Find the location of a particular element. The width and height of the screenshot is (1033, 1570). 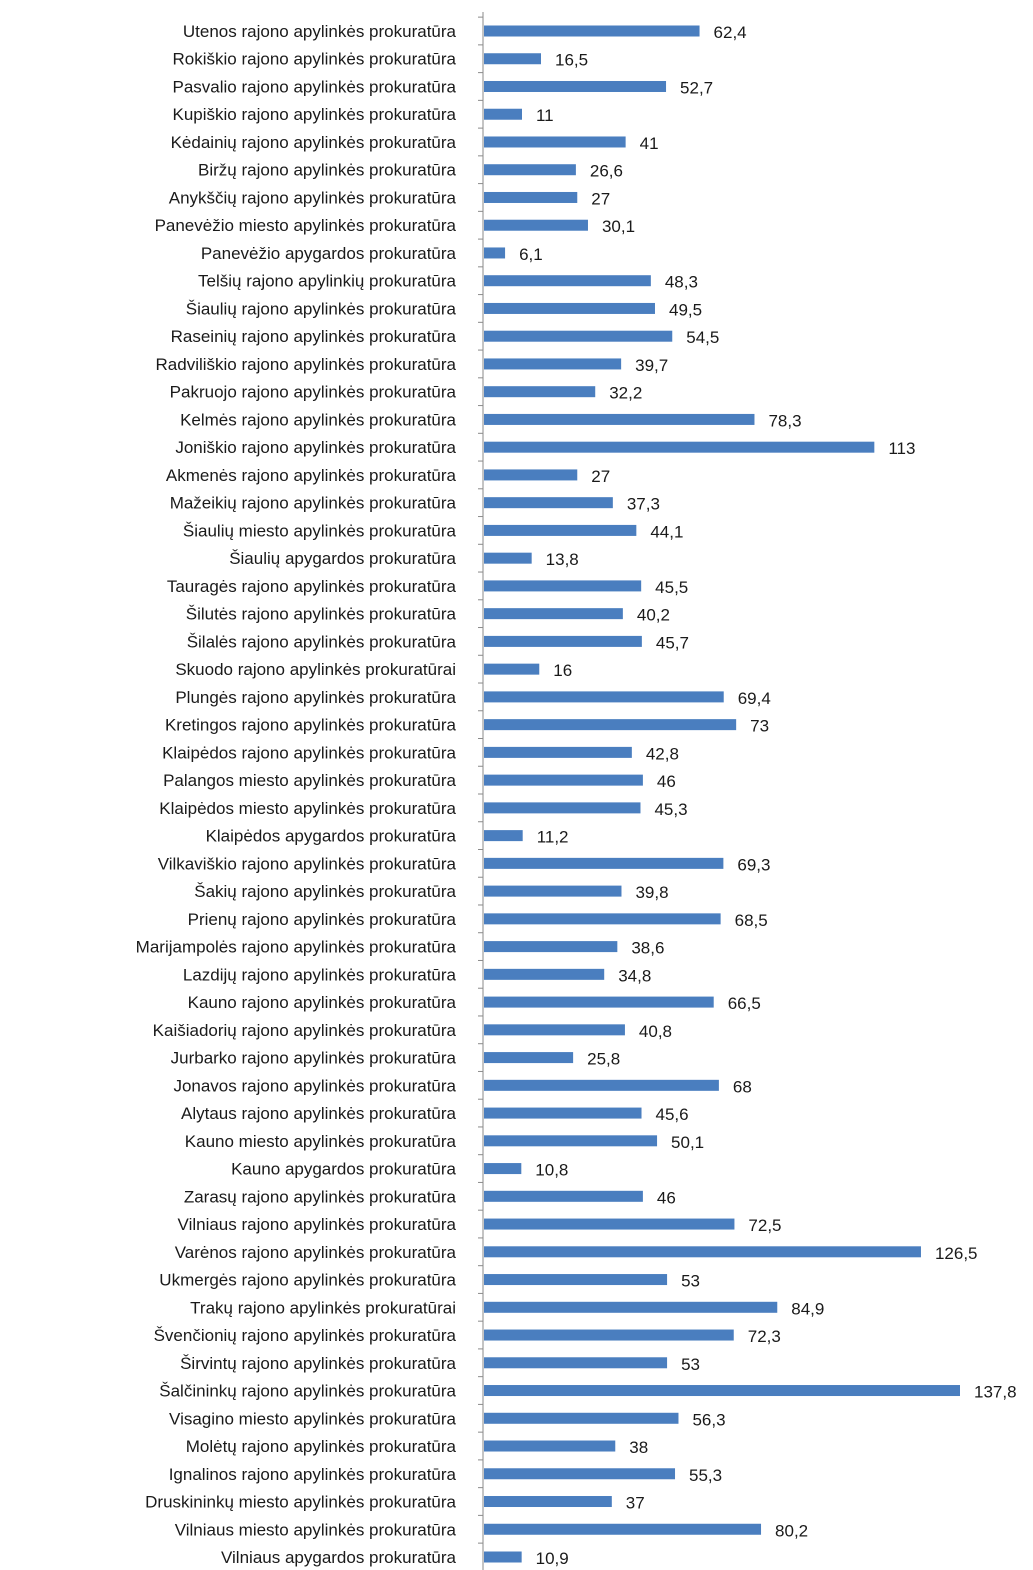

data-label: 46 is located at coordinates (666, 781).